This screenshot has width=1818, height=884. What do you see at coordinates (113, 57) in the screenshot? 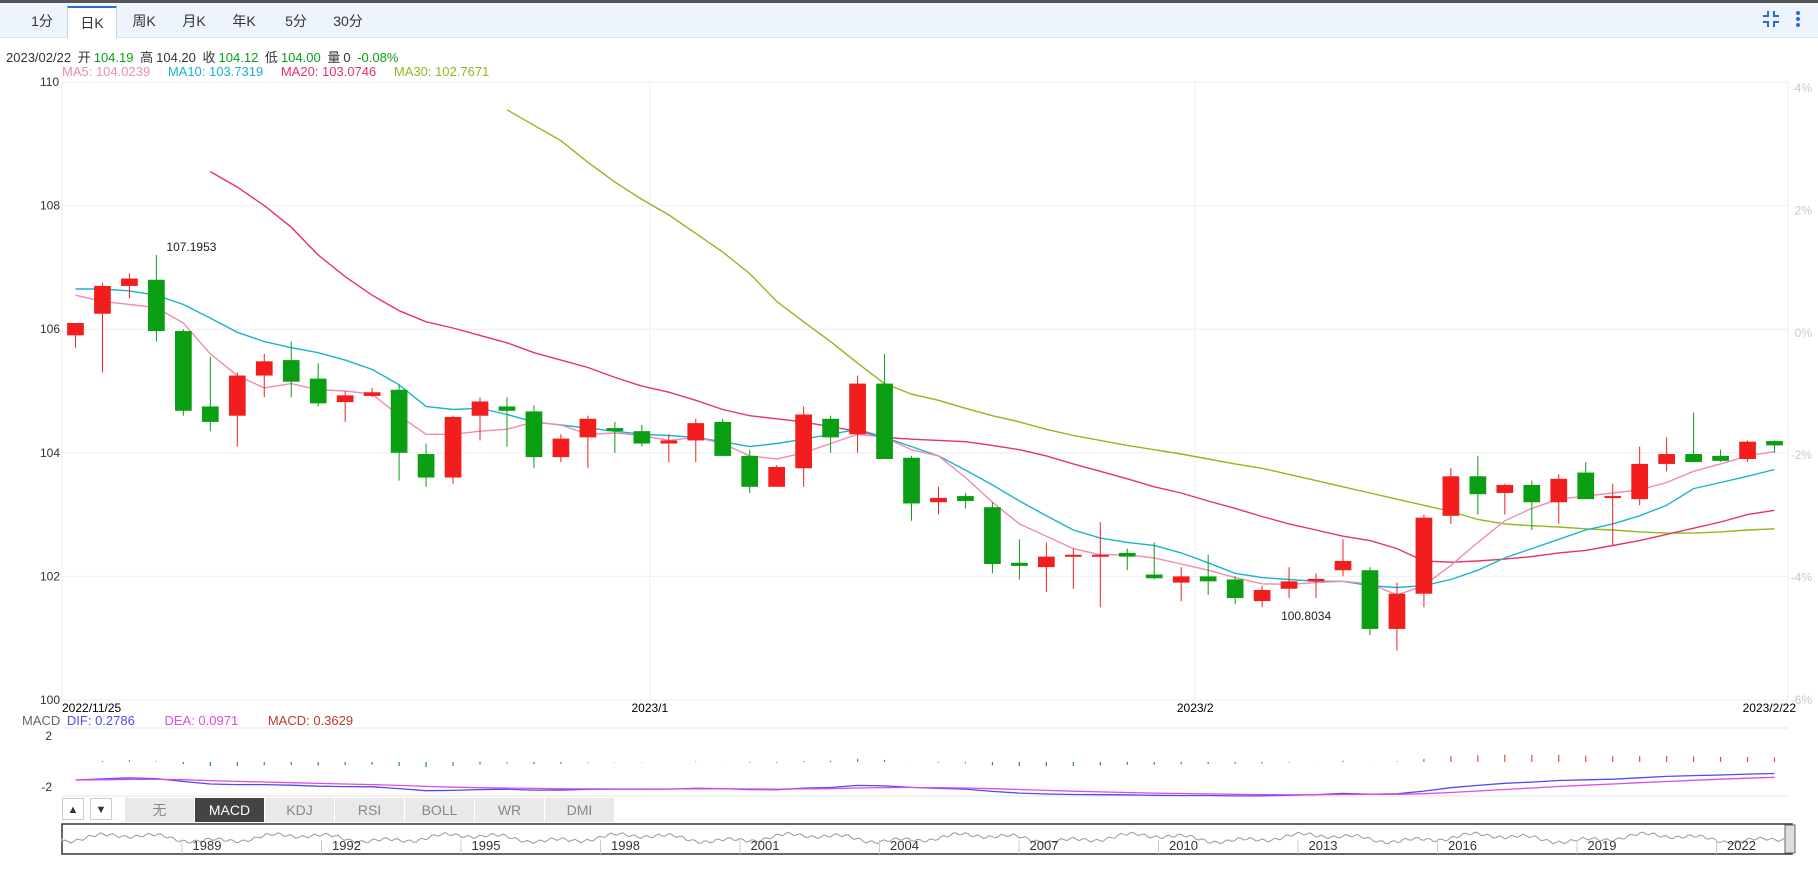
I see `open-value: 104.19` at bounding box center [113, 57].